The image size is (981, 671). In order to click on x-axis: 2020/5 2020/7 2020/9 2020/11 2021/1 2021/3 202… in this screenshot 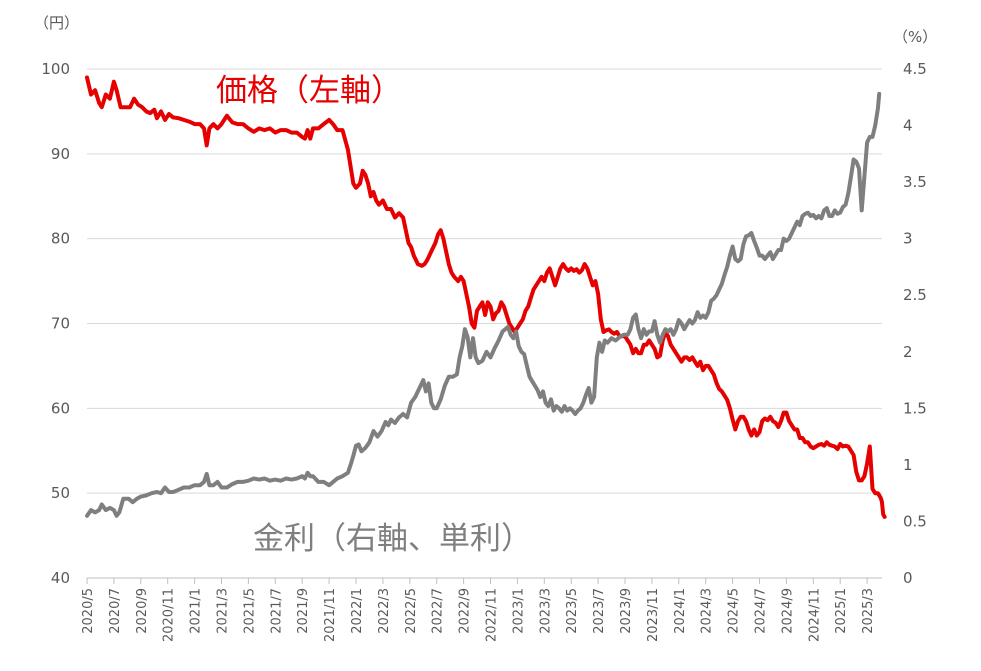, I will do `click(478, 610)`.